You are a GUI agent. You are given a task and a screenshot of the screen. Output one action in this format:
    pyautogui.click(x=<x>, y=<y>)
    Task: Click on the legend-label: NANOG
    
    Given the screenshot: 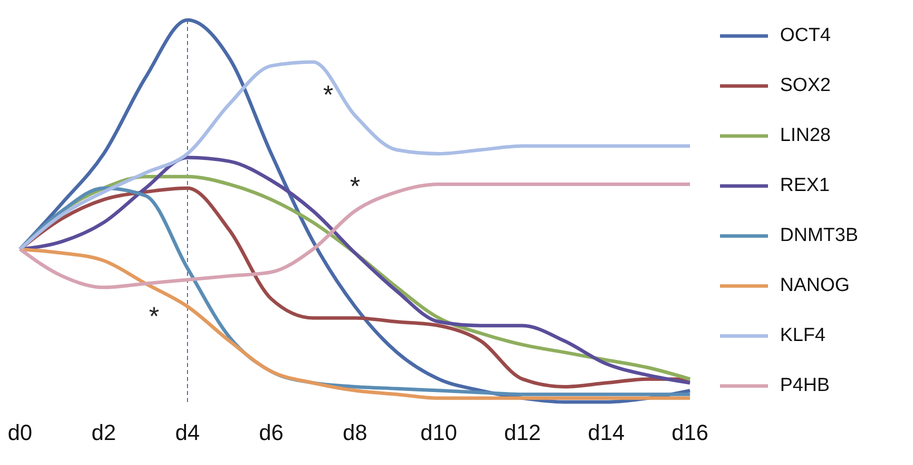 What is the action you would take?
    pyautogui.click(x=815, y=285)
    